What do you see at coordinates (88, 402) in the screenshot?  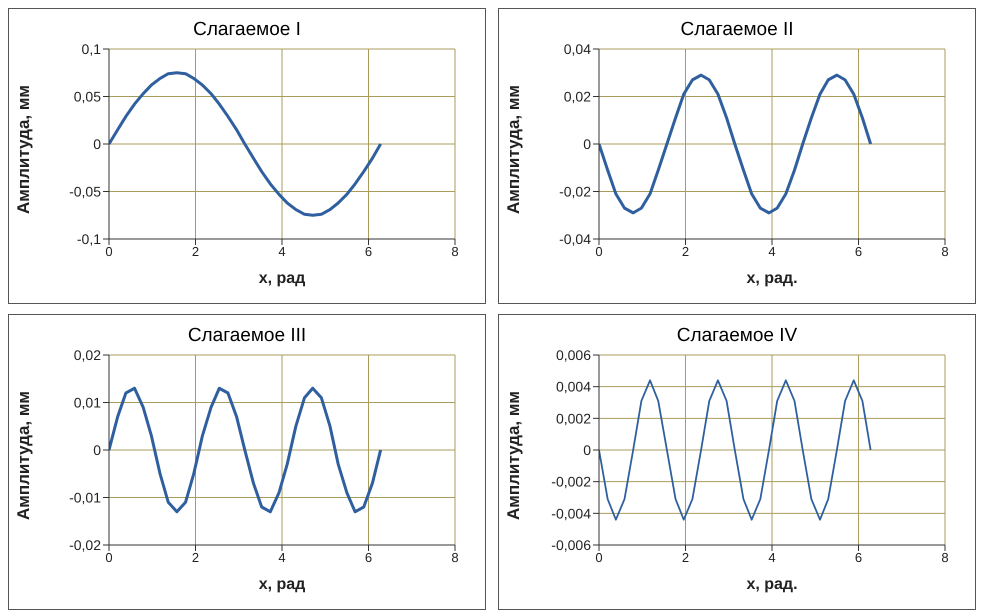 I see `y-tick-label: 0,01` at bounding box center [88, 402].